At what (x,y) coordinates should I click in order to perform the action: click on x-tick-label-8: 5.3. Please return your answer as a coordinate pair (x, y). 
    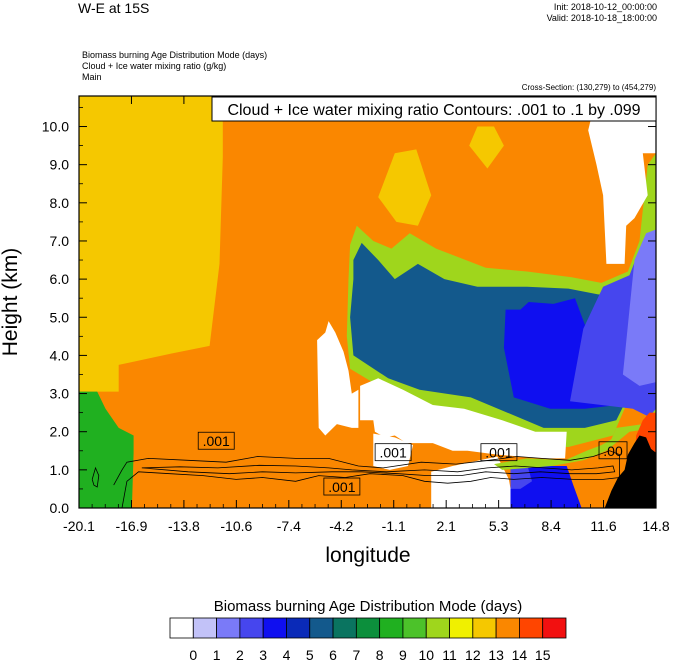
    Looking at the image, I should click on (499, 526).